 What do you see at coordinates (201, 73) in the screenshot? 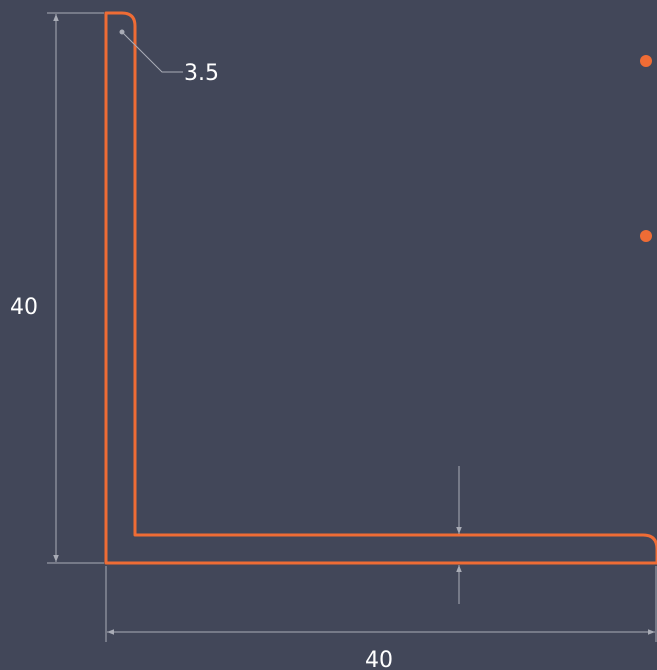
I see `radius-label: 3.5` at bounding box center [201, 73].